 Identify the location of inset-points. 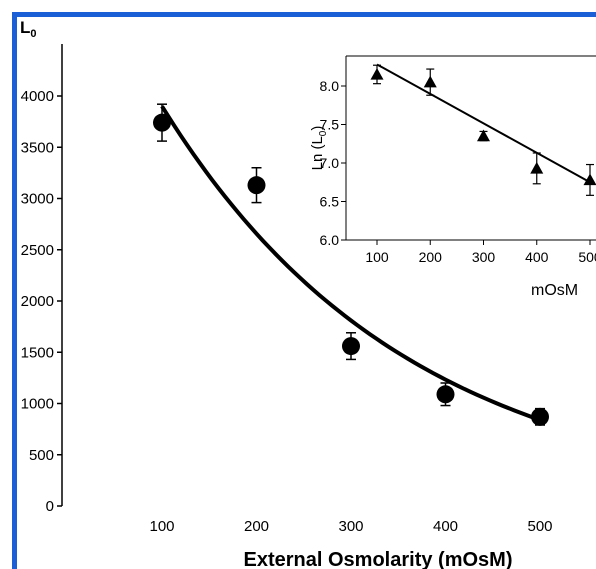
(483, 130).